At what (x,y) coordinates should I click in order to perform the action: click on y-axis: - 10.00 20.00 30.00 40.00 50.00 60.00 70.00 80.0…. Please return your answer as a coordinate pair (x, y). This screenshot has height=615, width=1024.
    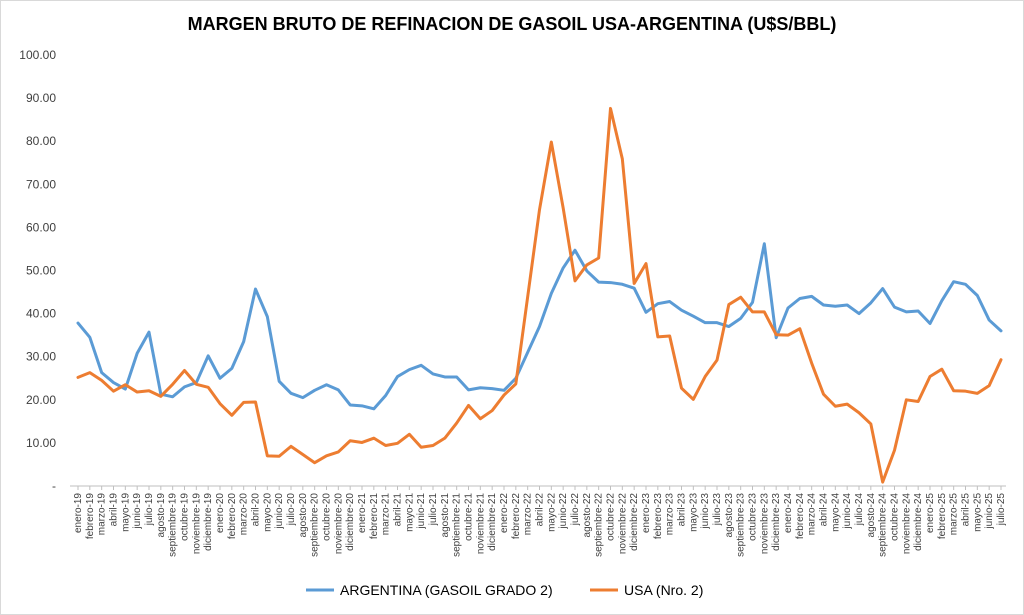
    Looking at the image, I should click on (37, 270).